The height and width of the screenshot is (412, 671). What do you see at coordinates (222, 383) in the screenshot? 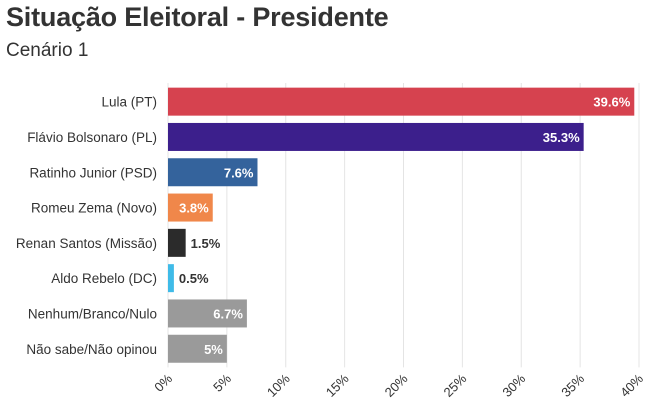
I see `x-tick-label: 5%` at bounding box center [222, 383].